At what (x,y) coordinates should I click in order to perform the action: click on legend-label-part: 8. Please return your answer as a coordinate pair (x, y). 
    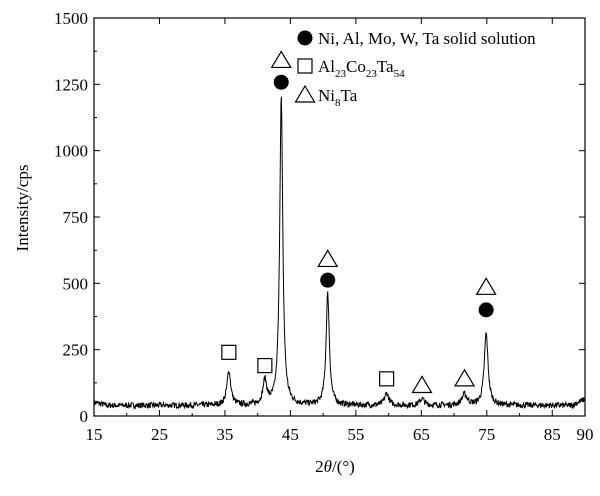
    Looking at the image, I should click on (338, 103).